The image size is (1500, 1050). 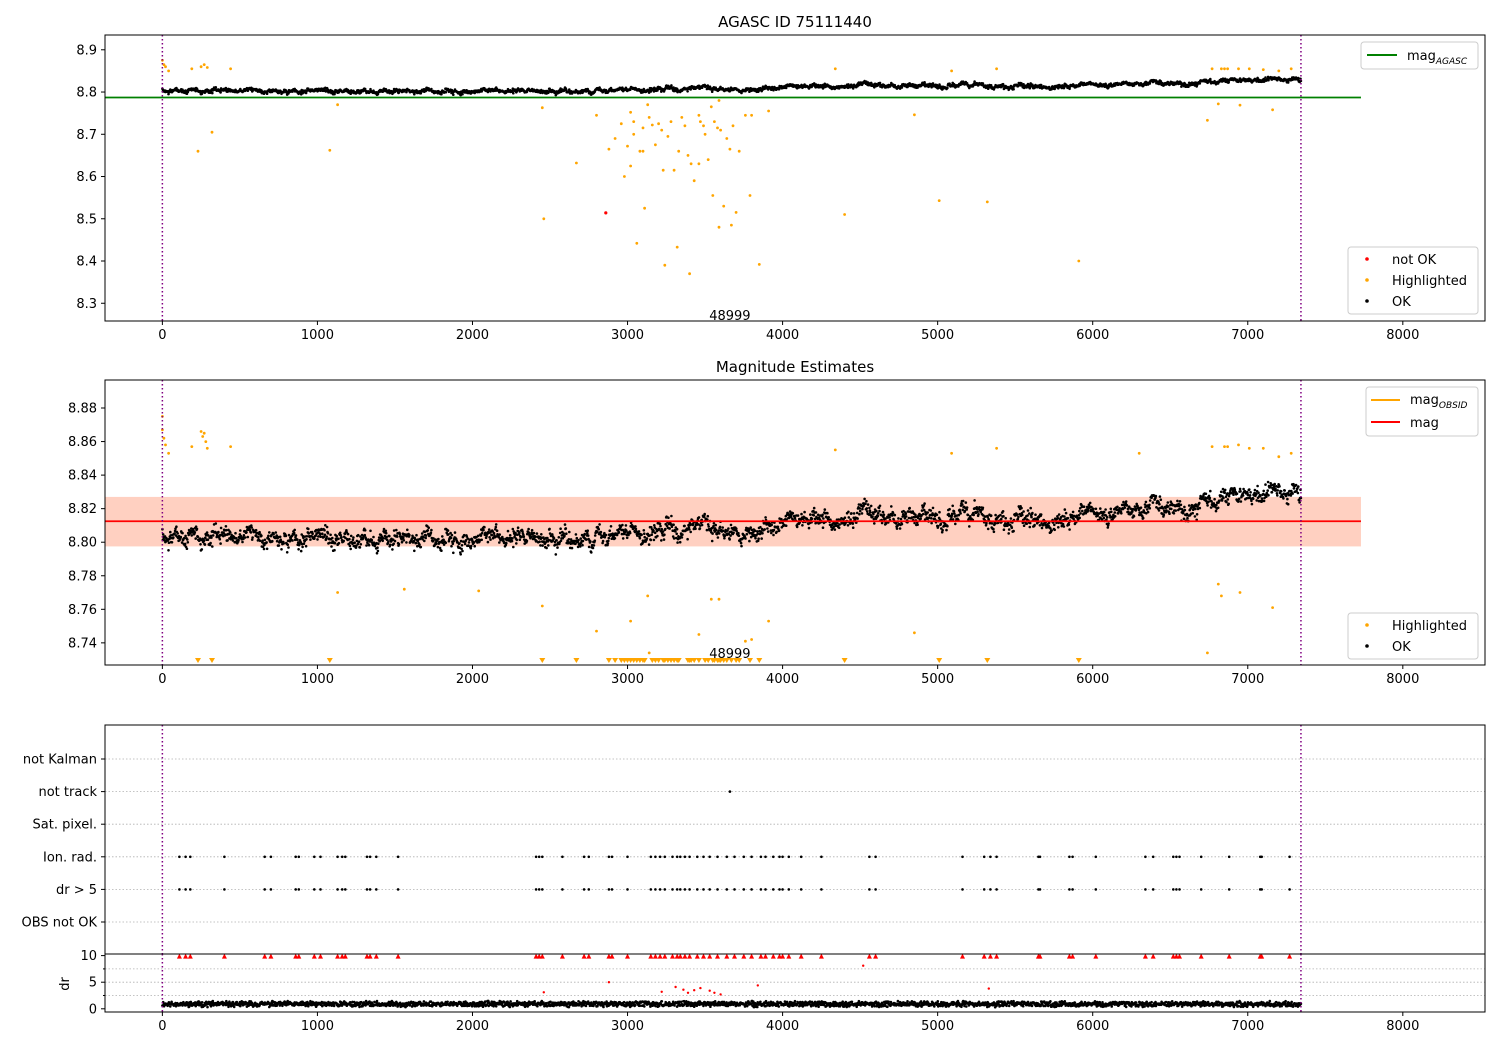 I want to click on ok-points, so click(x=732, y=86).